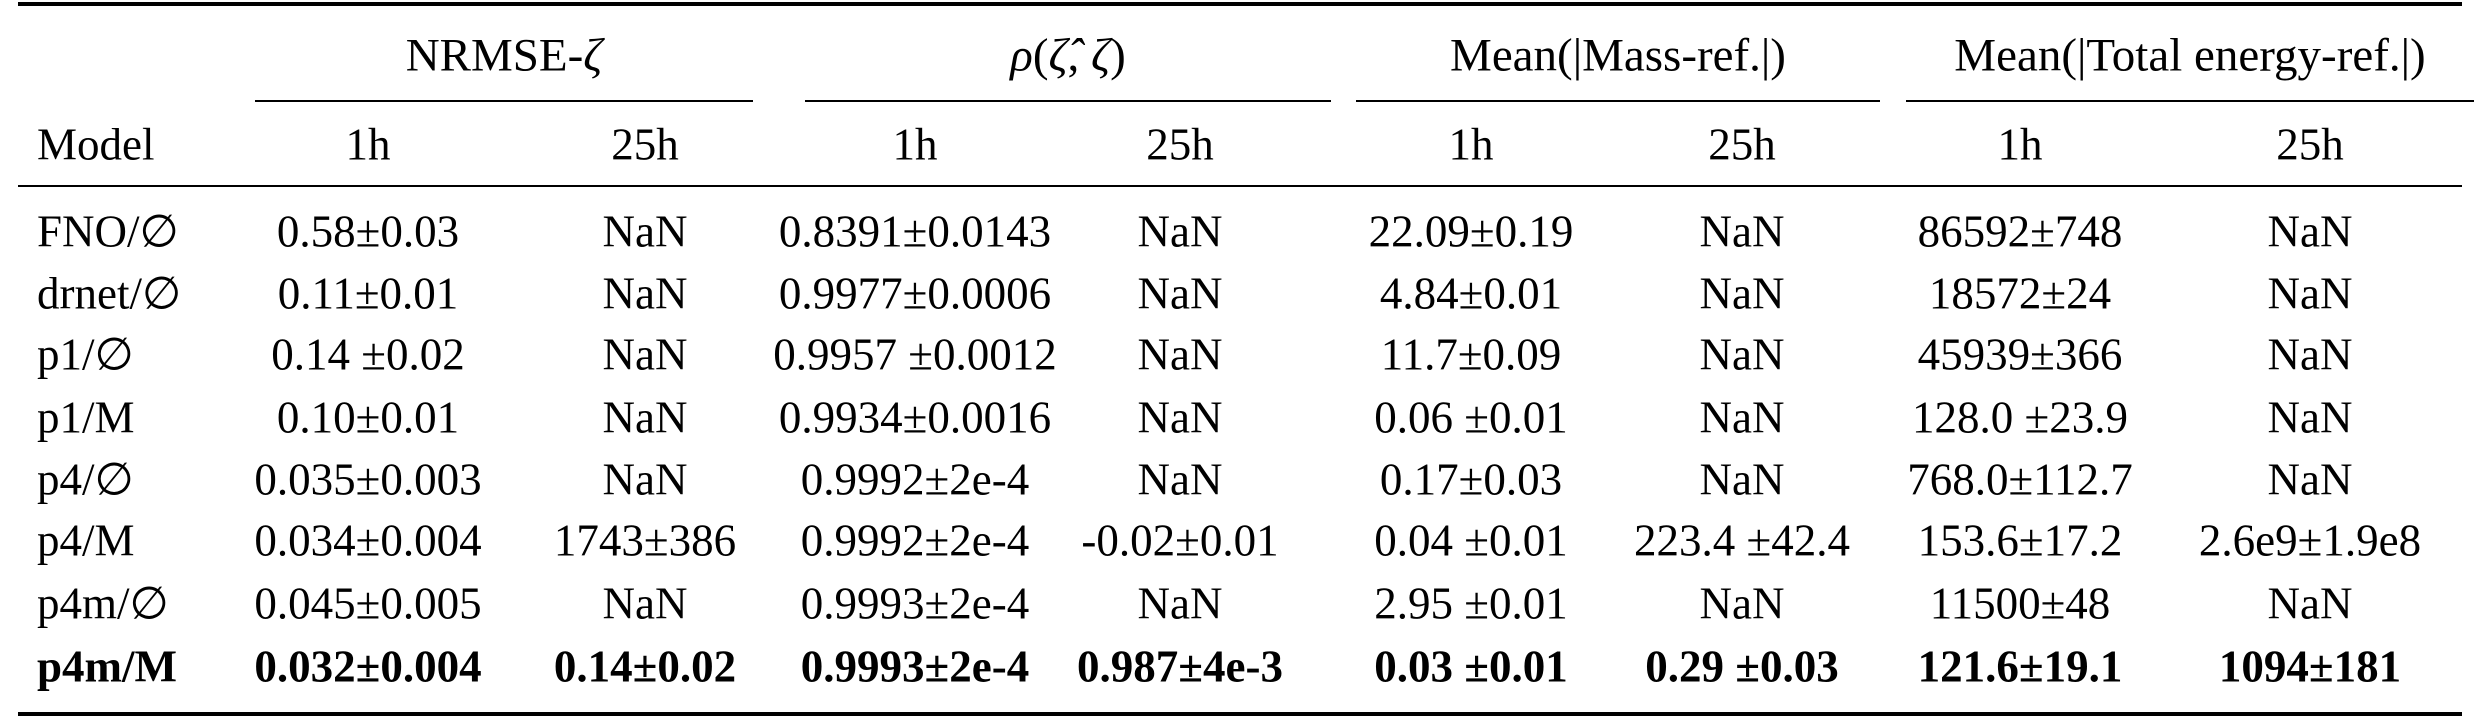 Image resolution: width=2480 pixels, height=722 pixels. What do you see at coordinates (368, 354) in the screenshot?
I see `table-cell: 0.14 ±0.02` at bounding box center [368, 354].